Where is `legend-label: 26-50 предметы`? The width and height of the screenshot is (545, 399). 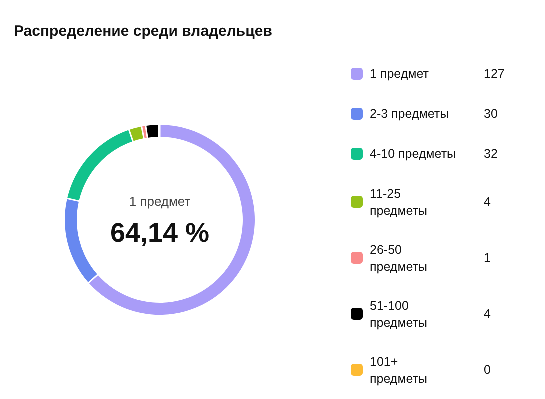
legend-label: 26-50 предметы is located at coordinates (399, 258).